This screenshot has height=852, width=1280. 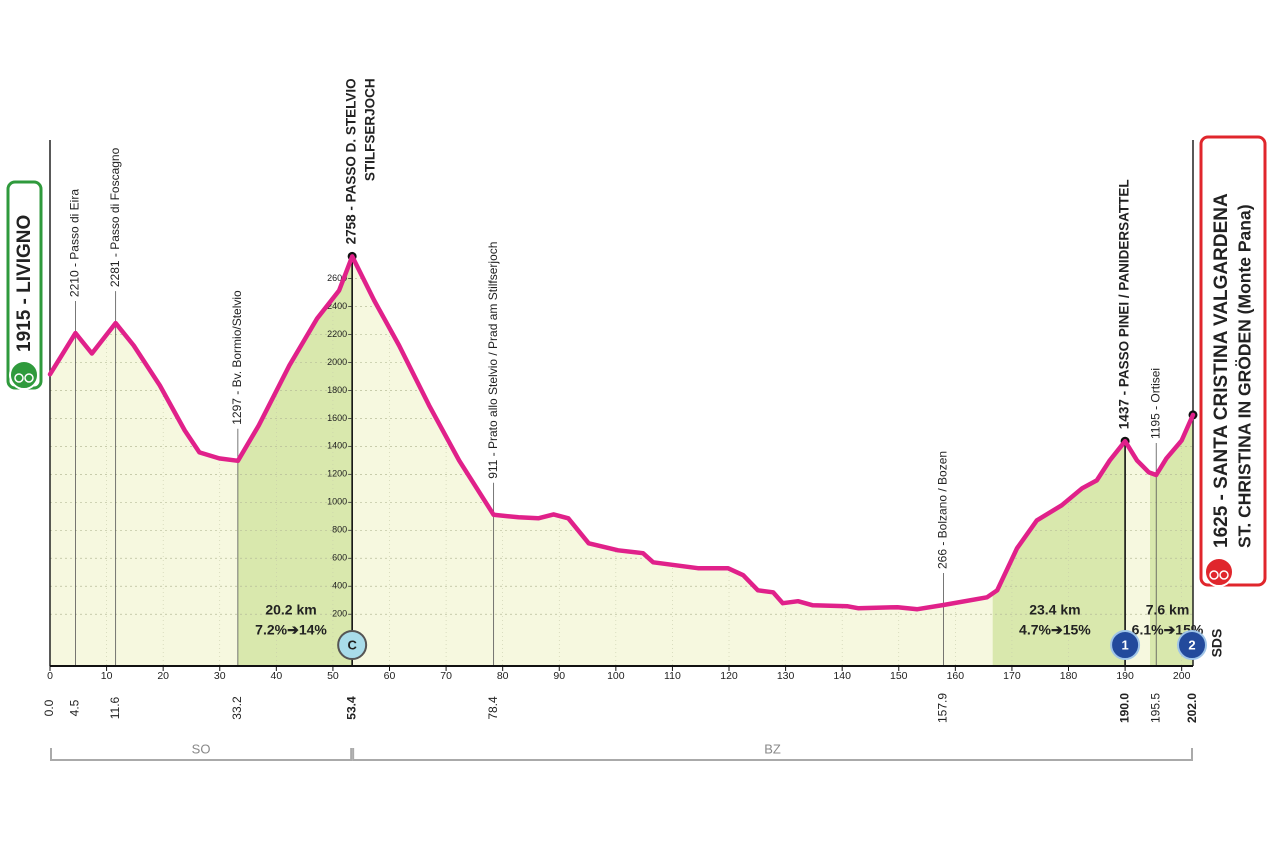 What do you see at coordinates (49, 707) in the screenshot?
I see `km-mark-label: 0.0` at bounding box center [49, 707].